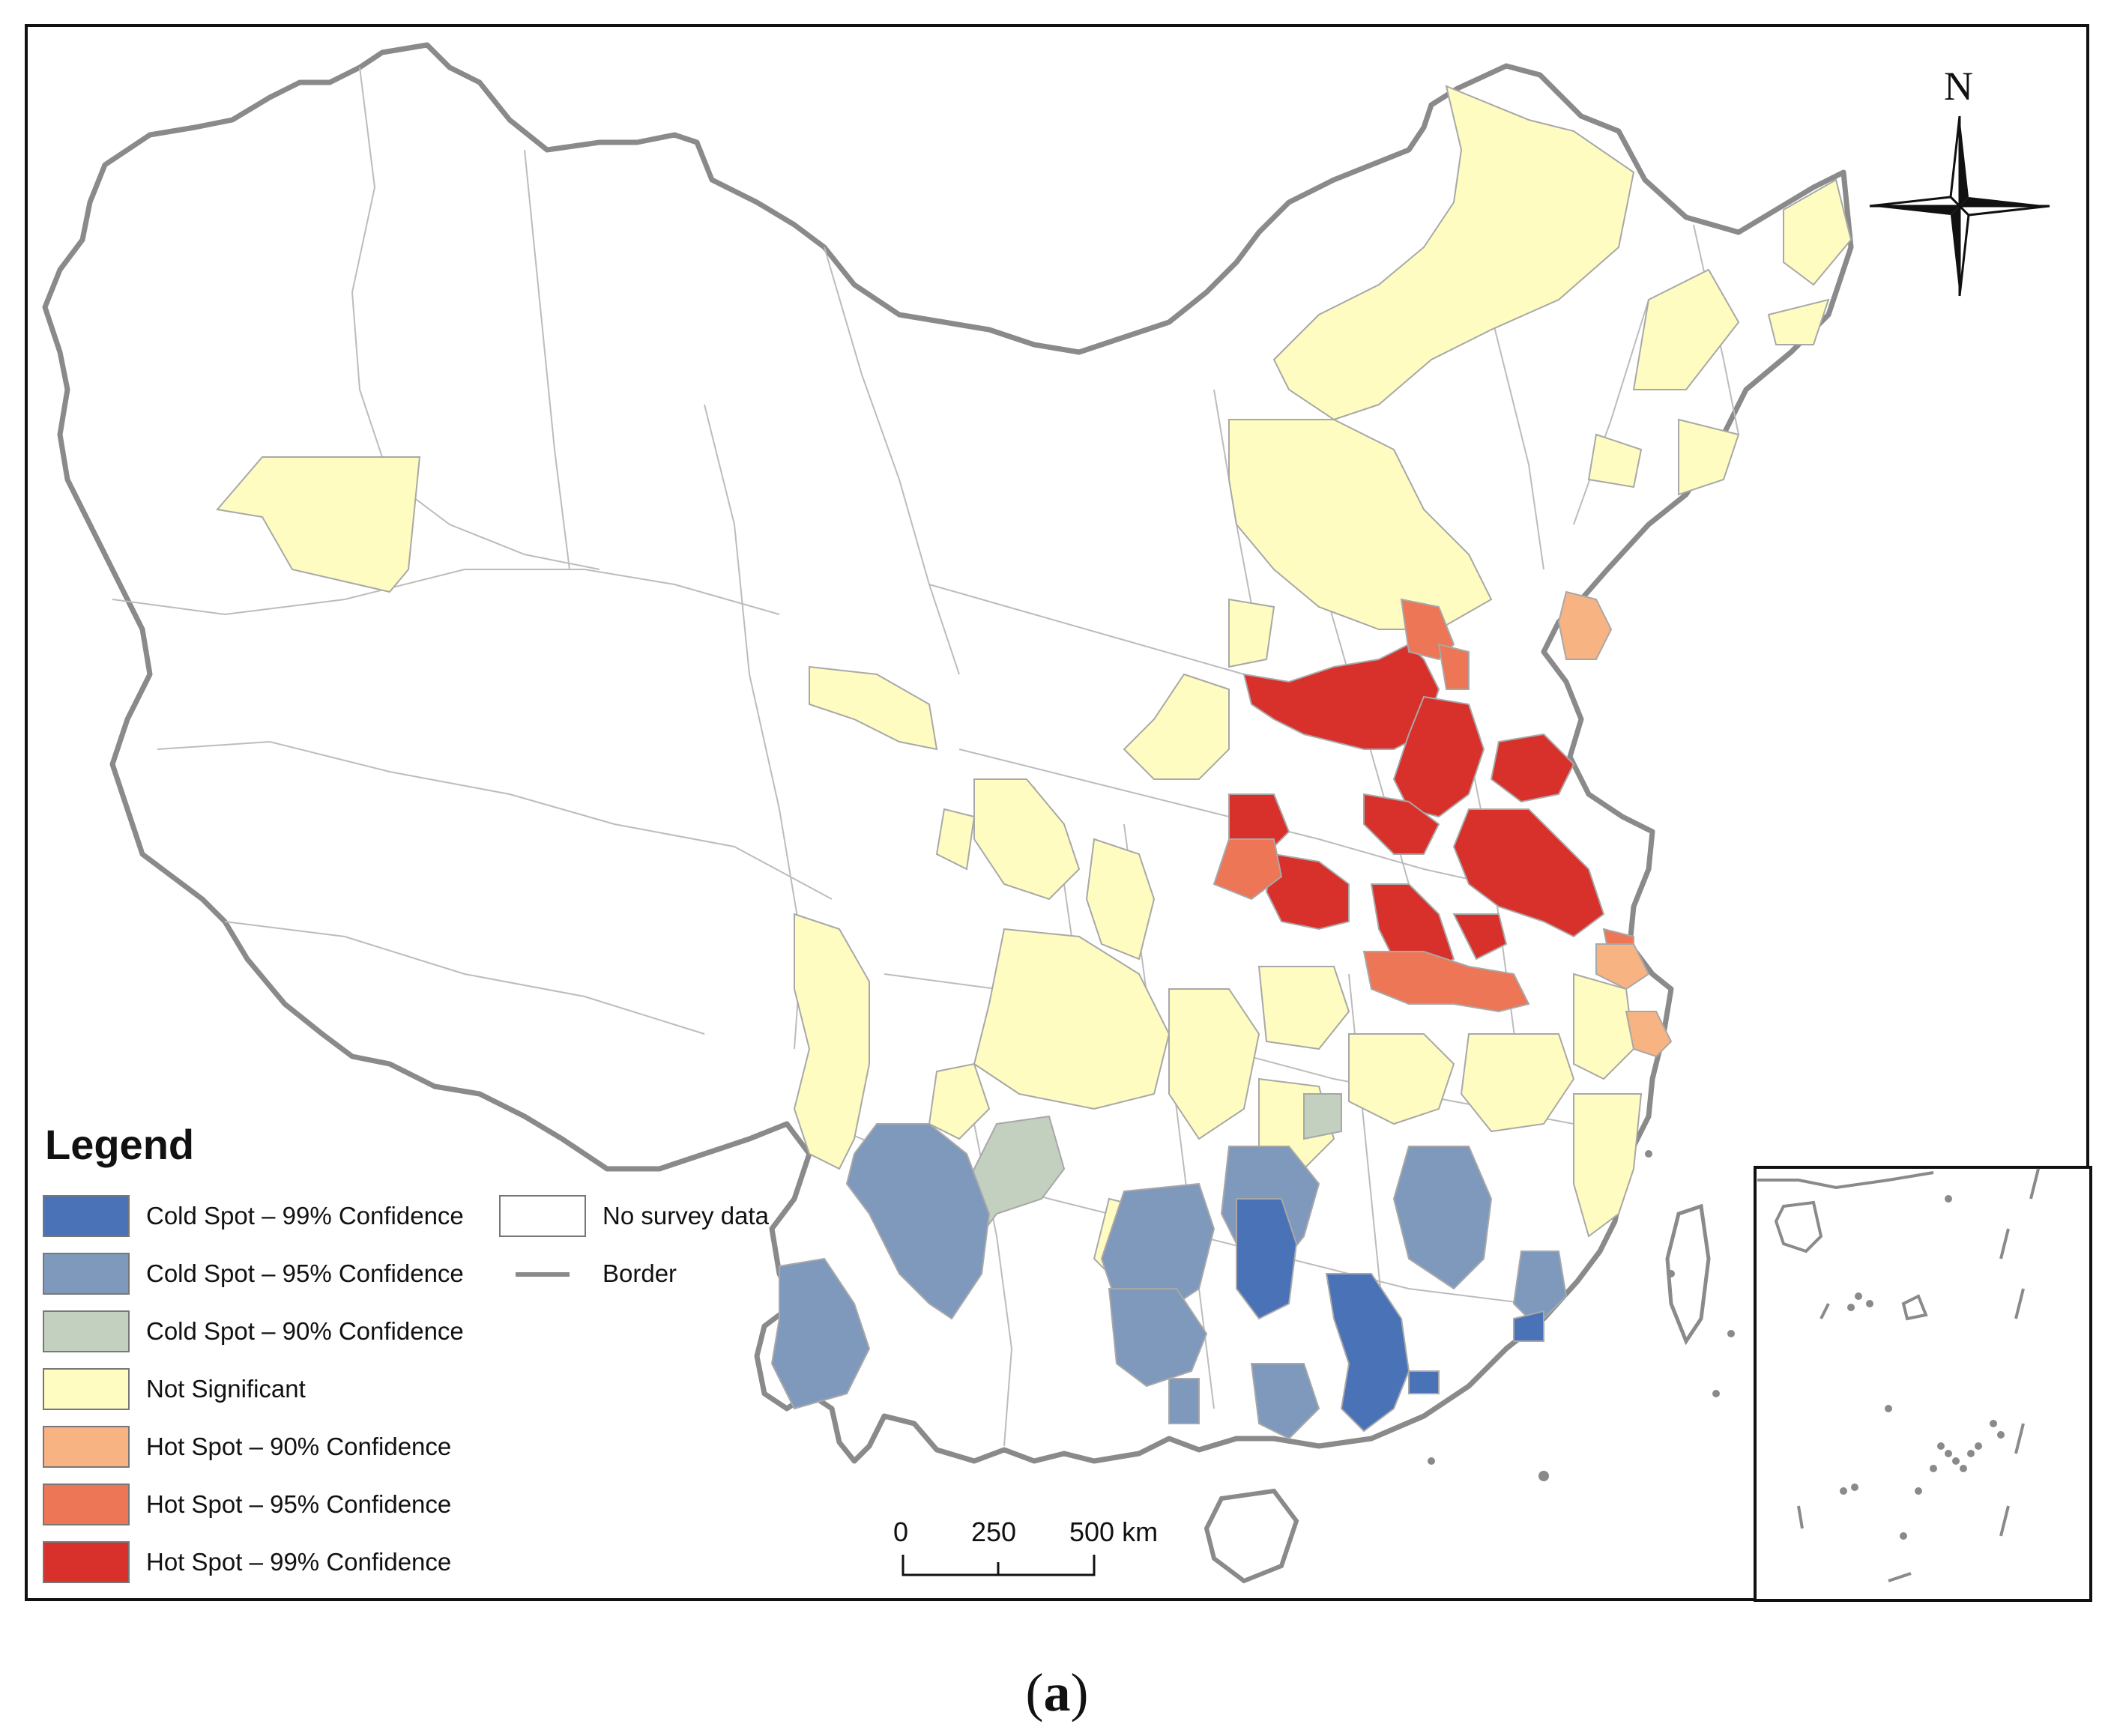 The width and height of the screenshot is (2114, 1736). Describe the element at coordinates (305, 1216) in the screenshot. I see `legend-label: Cold Spot – 99% Confidence` at that location.